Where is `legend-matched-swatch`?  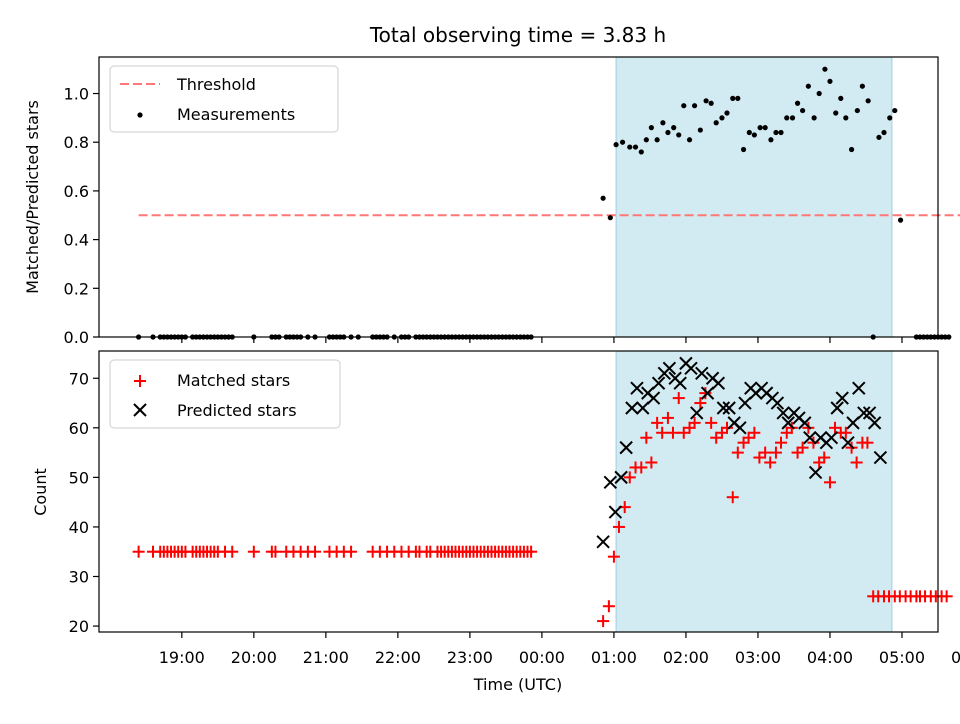 legend-matched-swatch is located at coordinates (140, 381).